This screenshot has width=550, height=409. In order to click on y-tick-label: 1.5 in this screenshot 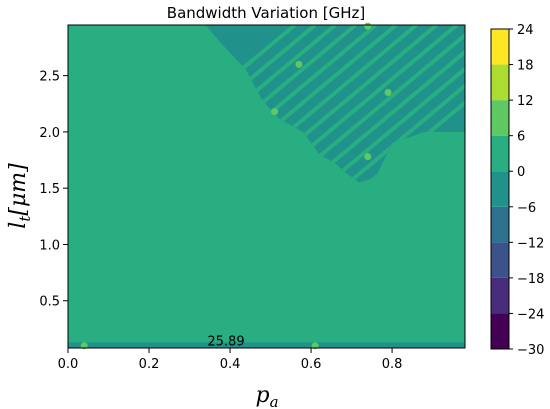, I will do `click(49, 189)`.